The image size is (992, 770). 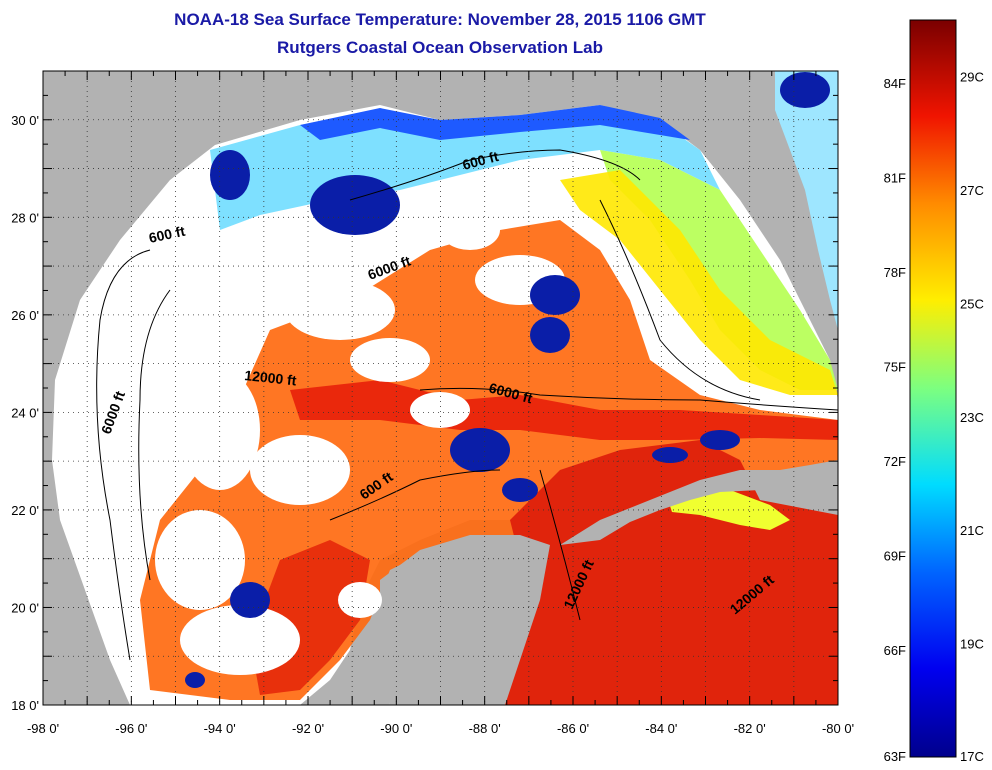 I want to click on contour-label: 12000 ft, so click(x=271, y=377).